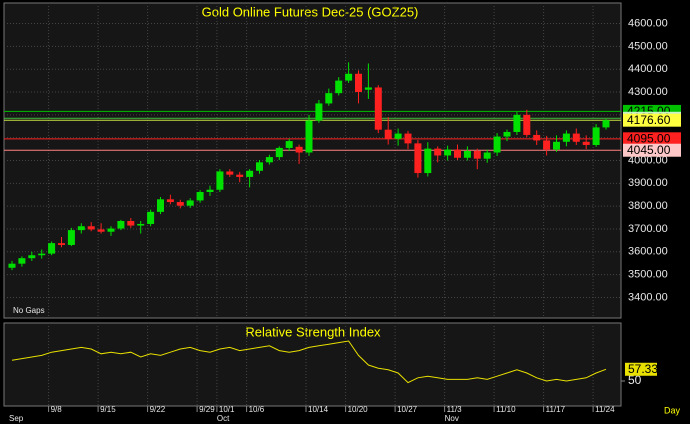 Image resolution: width=690 pixels, height=424 pixels. I want to click on y-tick-label: 4400.00, so click(648, 69).